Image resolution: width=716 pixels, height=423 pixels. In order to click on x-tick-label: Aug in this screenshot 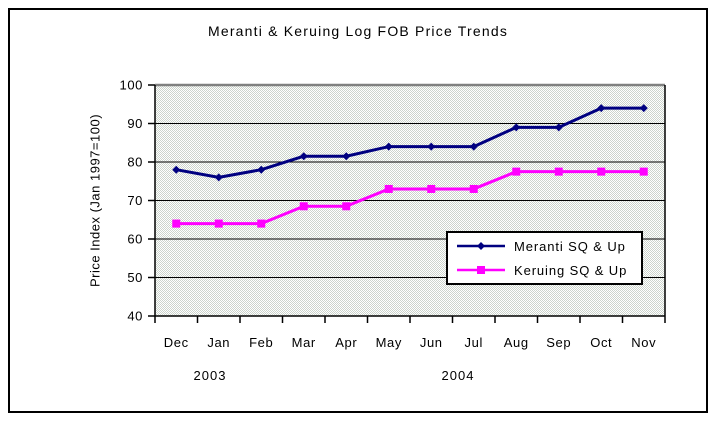, I will do `click(516, 342)`.